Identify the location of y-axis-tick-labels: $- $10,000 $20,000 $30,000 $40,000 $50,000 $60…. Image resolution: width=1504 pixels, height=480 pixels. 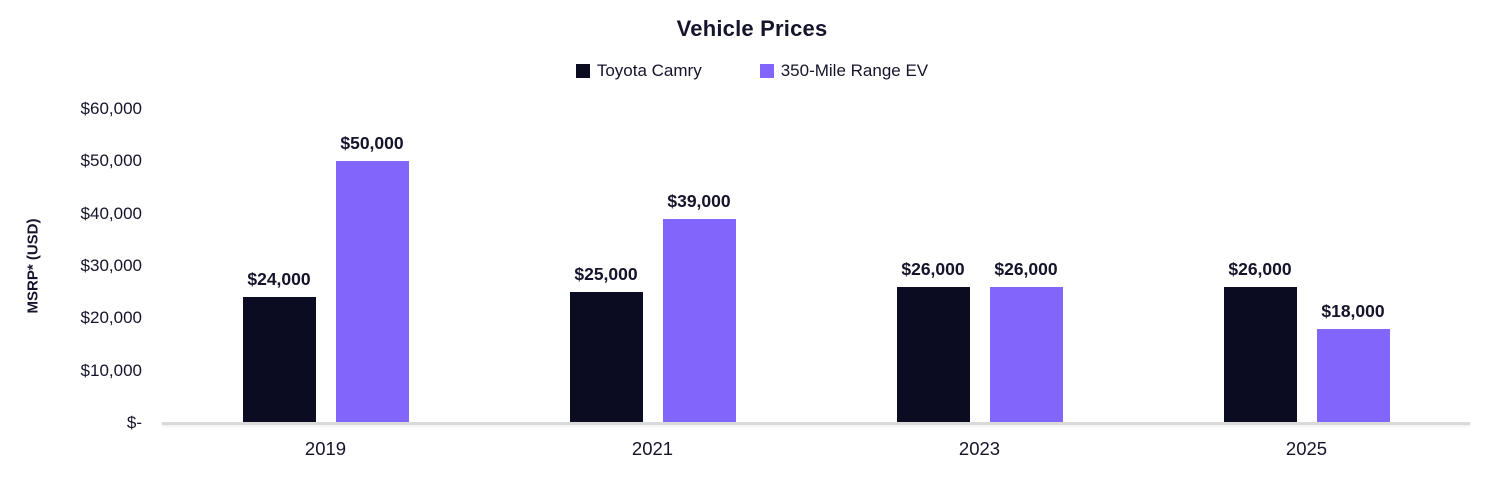
(71, 265).